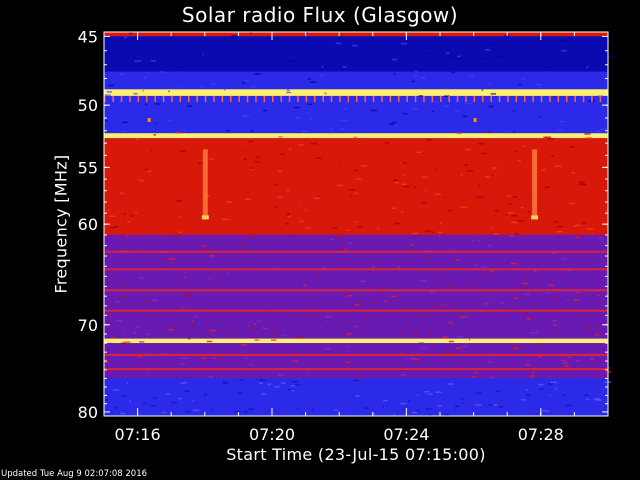  Describe the element at coordinates (406, 434) in the screenshot. I see `x-tick-label: 07:24` at that location.